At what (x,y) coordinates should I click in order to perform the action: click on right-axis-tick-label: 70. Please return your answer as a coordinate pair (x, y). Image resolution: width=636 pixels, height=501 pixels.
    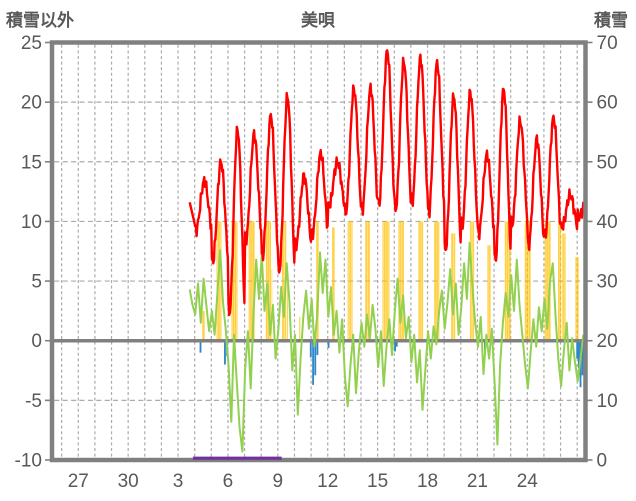
    Looking at the image, I should click on (607, 43).